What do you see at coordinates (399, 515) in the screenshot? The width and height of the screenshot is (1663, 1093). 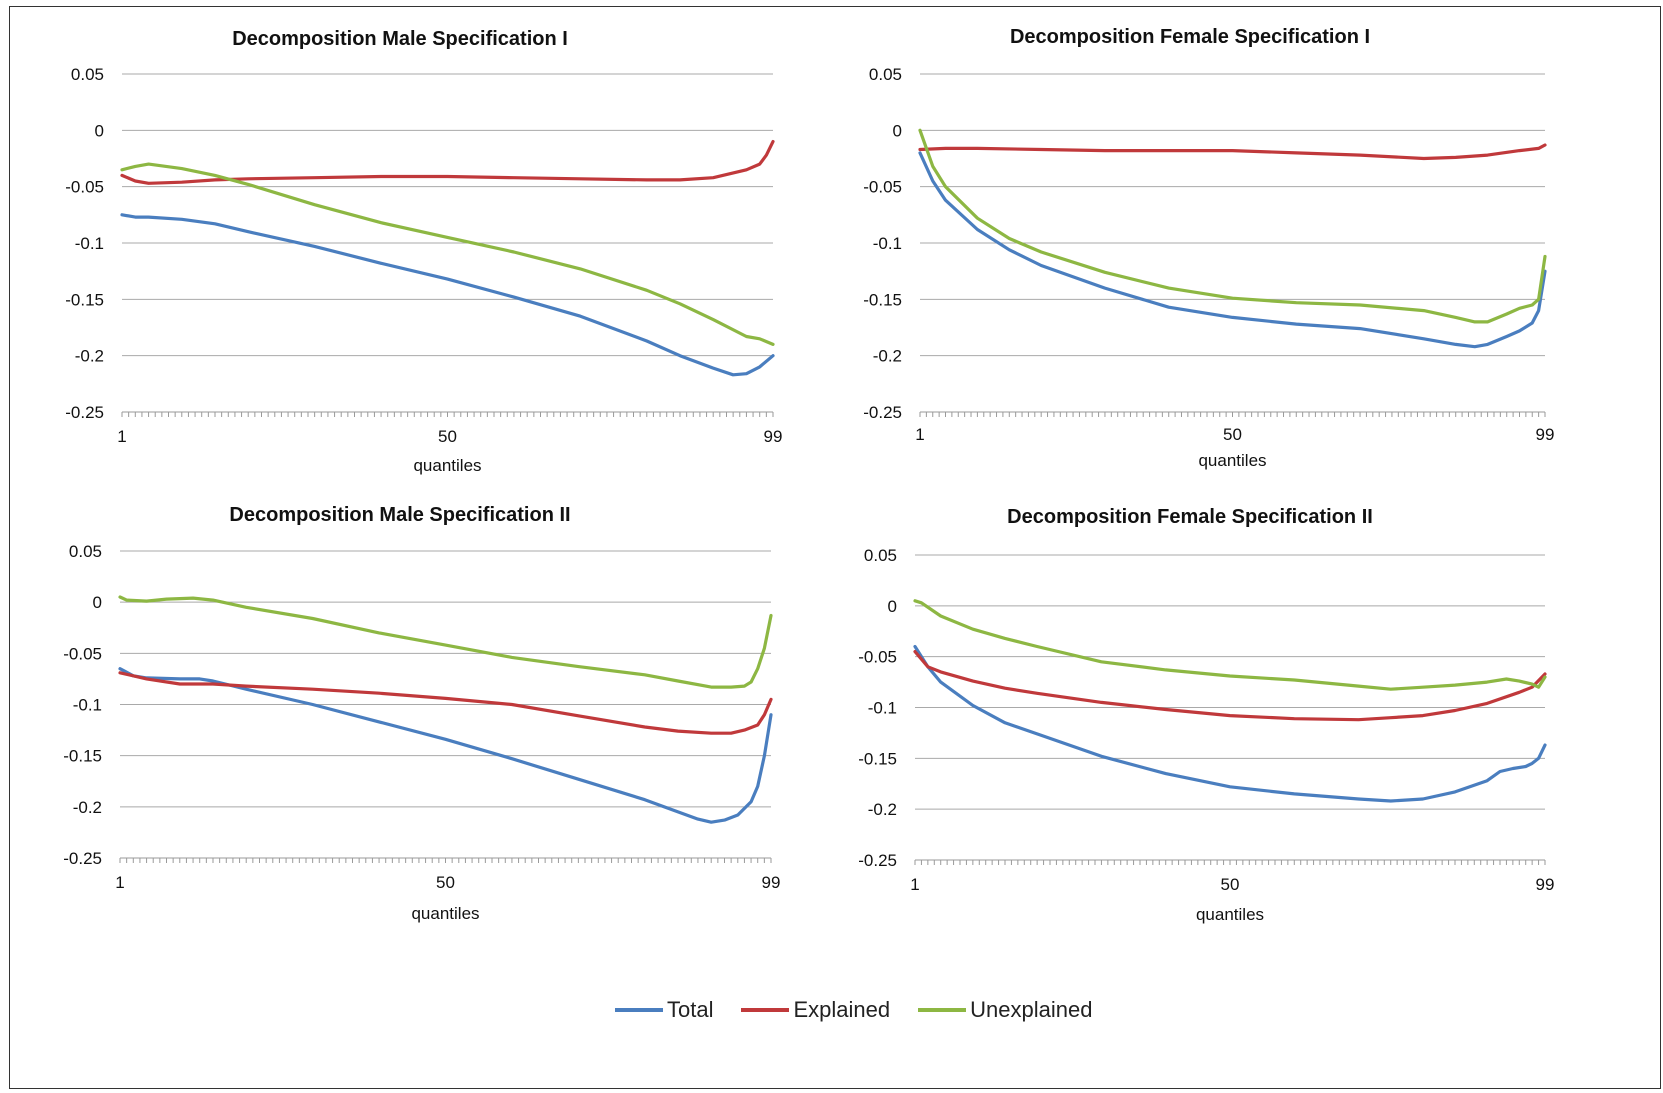 I see `chart-title: Decomposition Male Specification II` at bounding box center [399, 515].